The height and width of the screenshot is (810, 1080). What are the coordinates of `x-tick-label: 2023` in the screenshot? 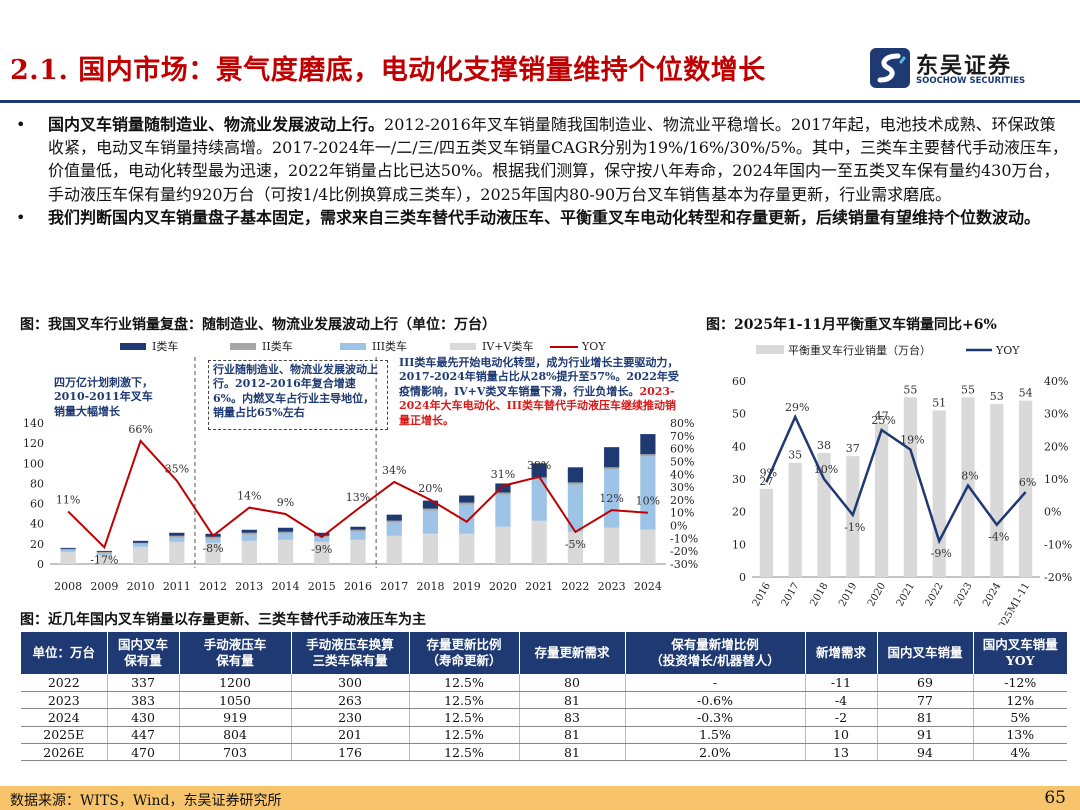 It's located at (612, 586).